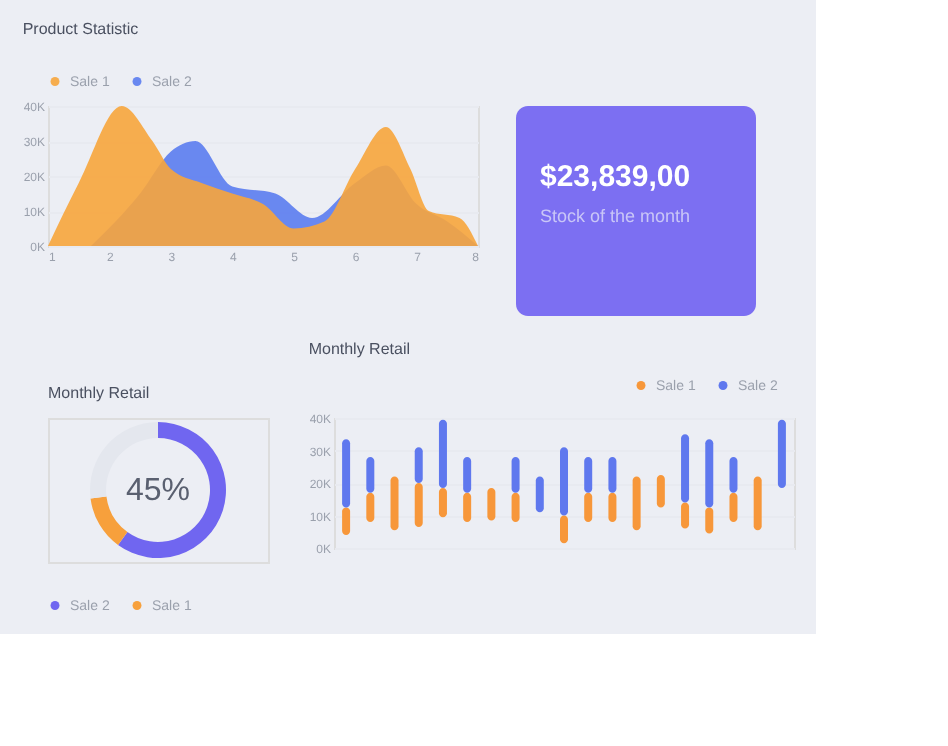  Describe the element at coordinates (80, 29) in the screenshot. I see `chart-title: Product Statistic` at that location.